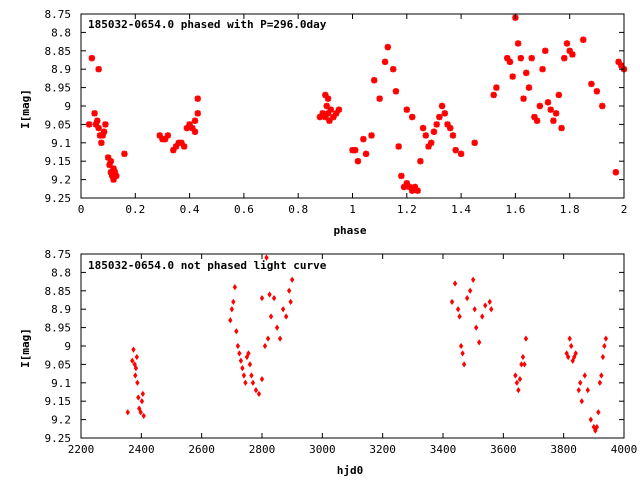 The image size is (640, 480). Describe the element at coordinates (61, 309) in the screenshot. I see `bottom-y-tick-label: 8.9` at that location.